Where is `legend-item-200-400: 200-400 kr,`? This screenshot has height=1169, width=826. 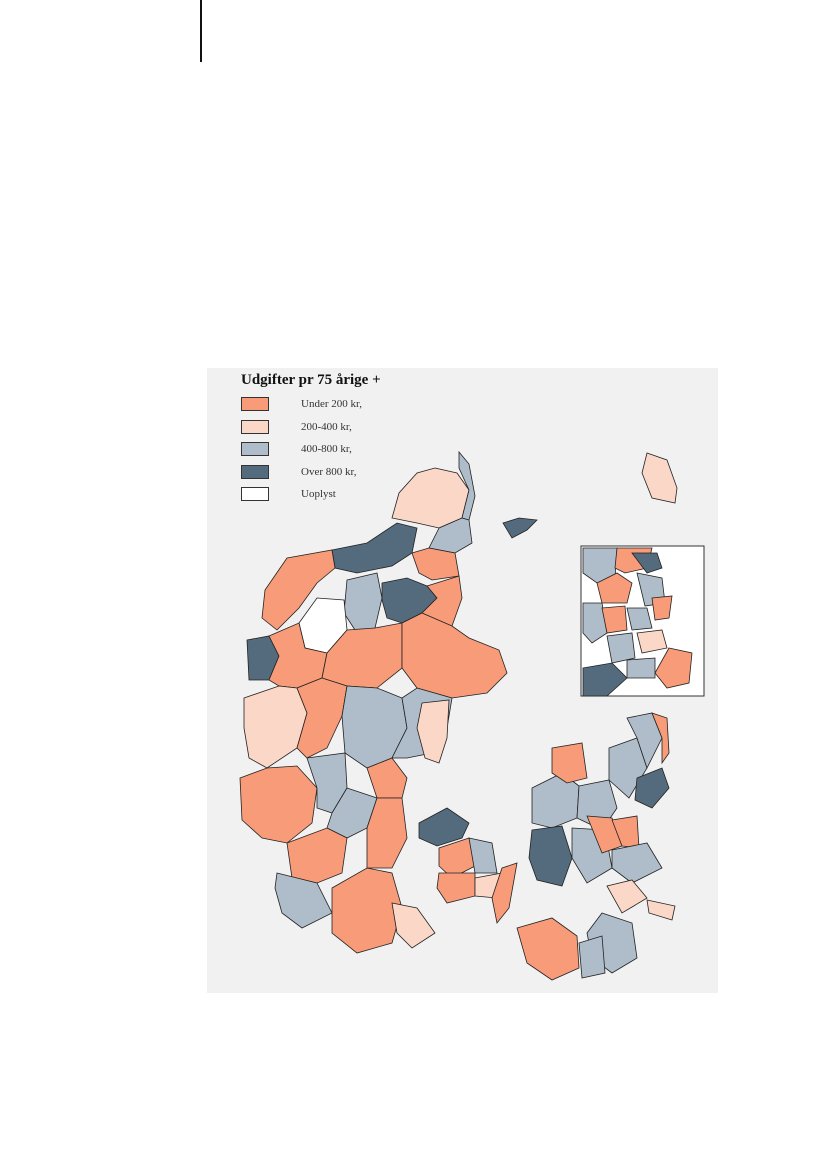
legend-item-200-400: 200-400 kr, is located at coordinates (311, 427).